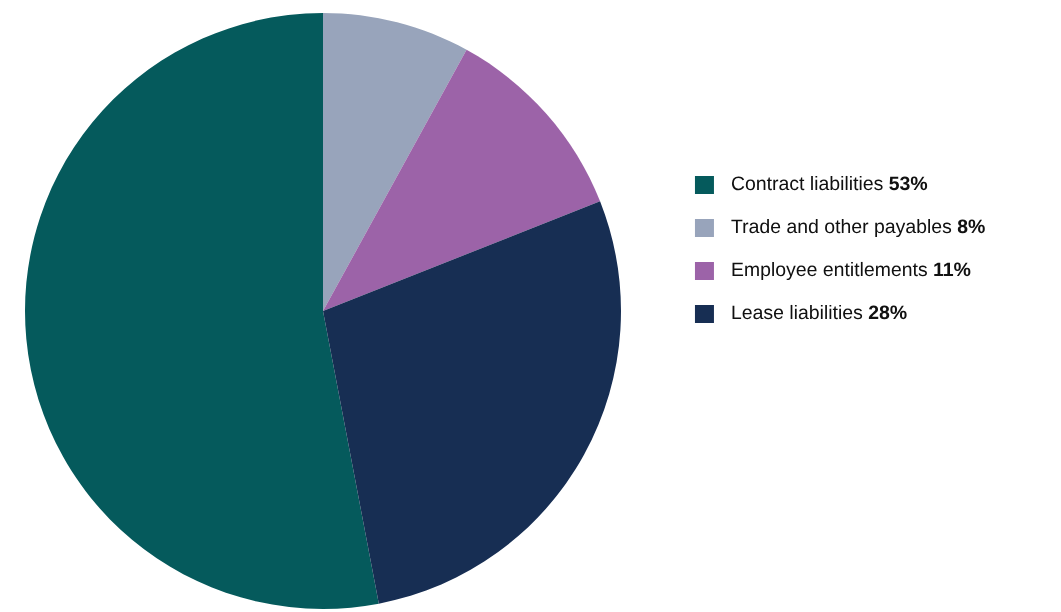 The width and height of the screenshot is (1061, 612). Describe the element at coordinates (952, 269) in the screenshot. I see `data-label: 11%` at that location.